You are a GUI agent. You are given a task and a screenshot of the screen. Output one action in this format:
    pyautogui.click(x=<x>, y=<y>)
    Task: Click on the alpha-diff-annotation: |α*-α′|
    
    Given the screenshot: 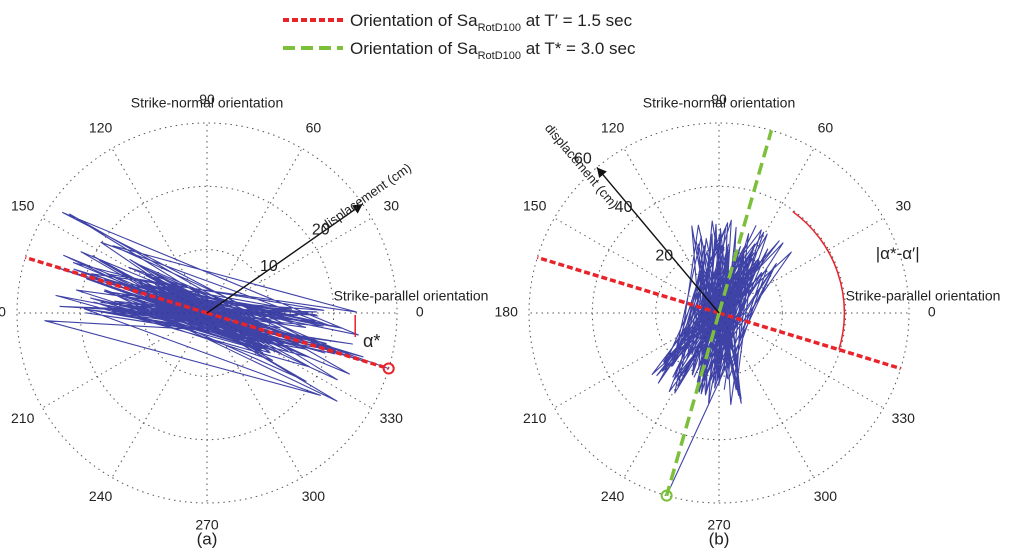 What is the action you would take?
    pyautogui.click(x=898, y=253)
    